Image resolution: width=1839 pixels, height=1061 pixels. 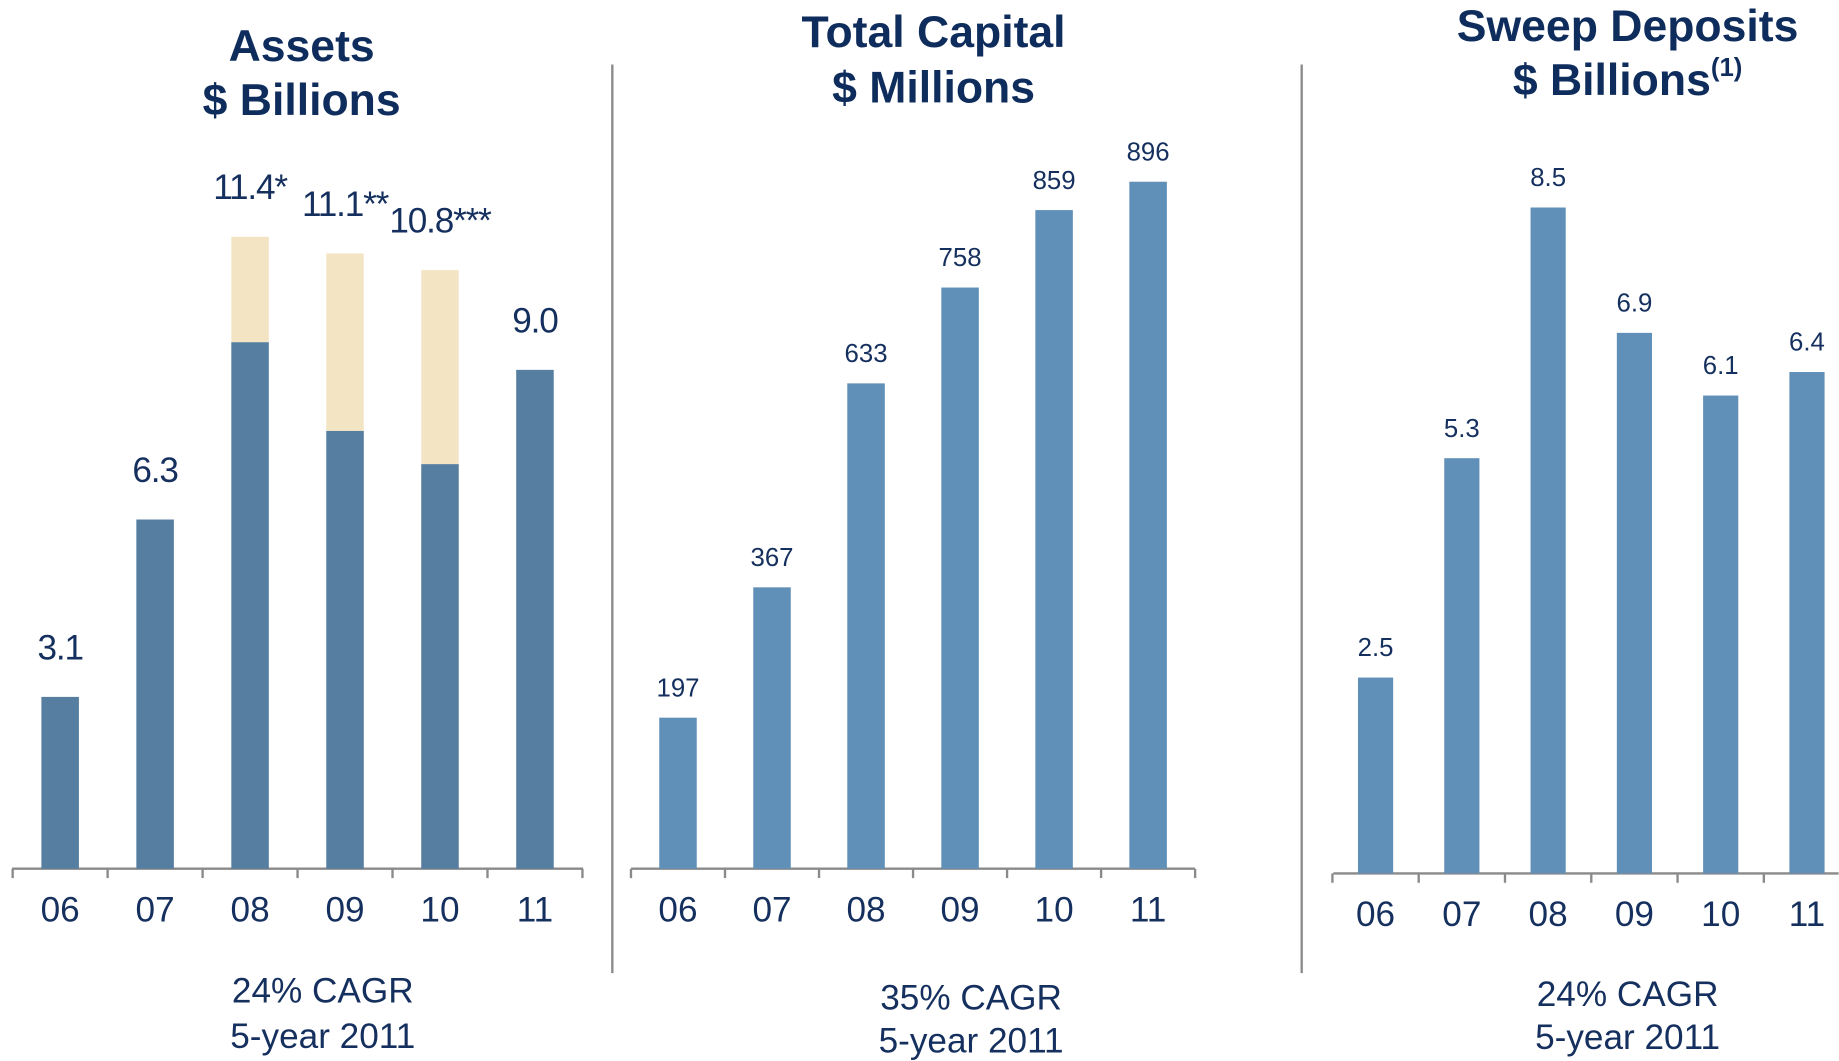 What do you see at coordinates (1807, 343) in the screenshot?
I see `data-label: 6.4` at bounding box center [1807, 343].